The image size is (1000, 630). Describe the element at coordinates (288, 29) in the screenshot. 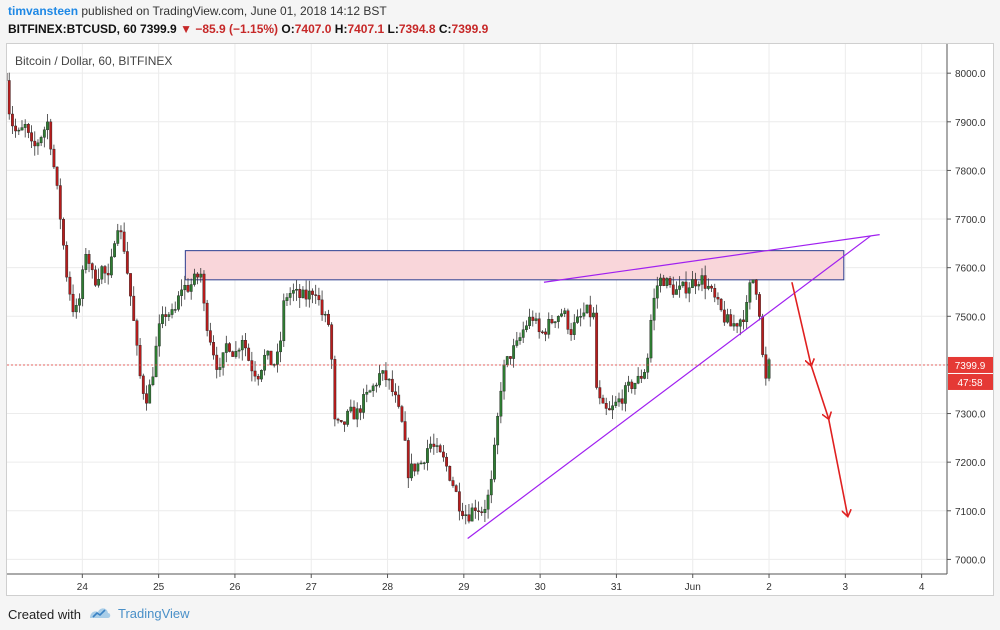

I see `open-label: O:` at that location.